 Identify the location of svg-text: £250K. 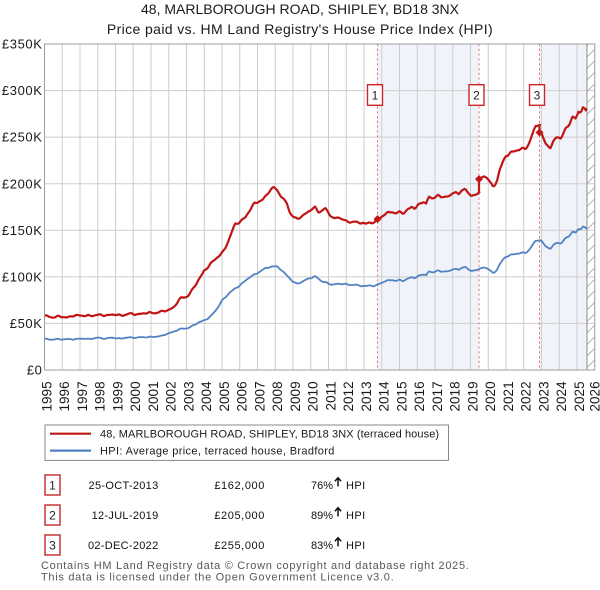
(22, 137).